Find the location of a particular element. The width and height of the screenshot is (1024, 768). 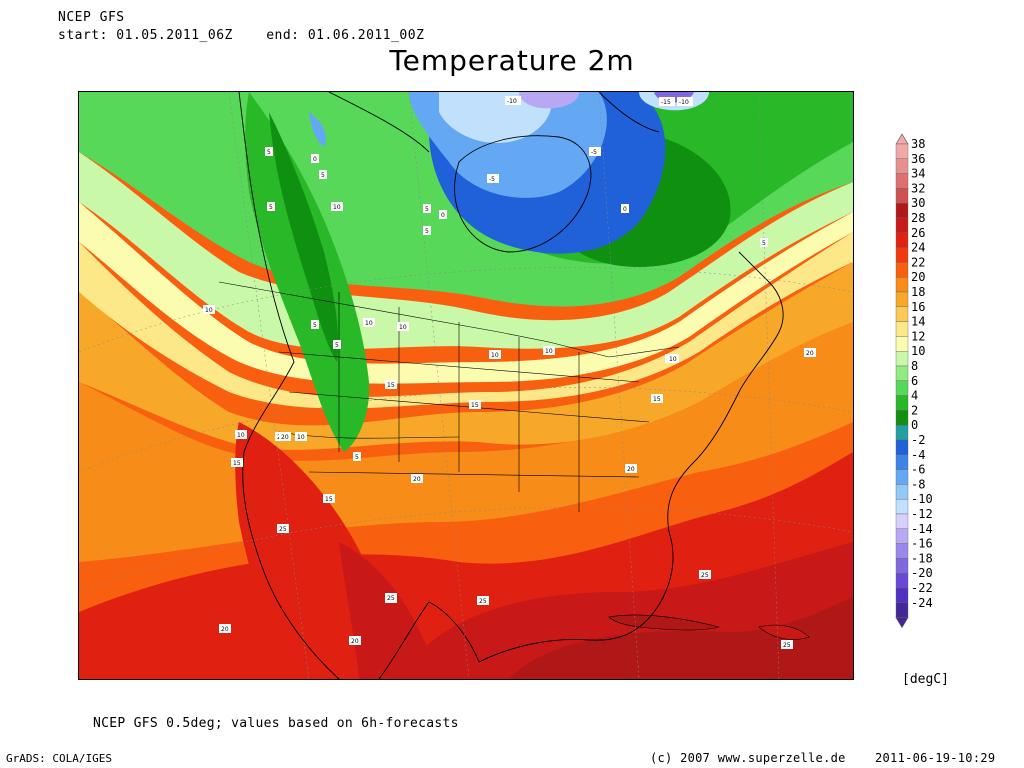

scale-label: -12 is located at coordinates (922, 514).